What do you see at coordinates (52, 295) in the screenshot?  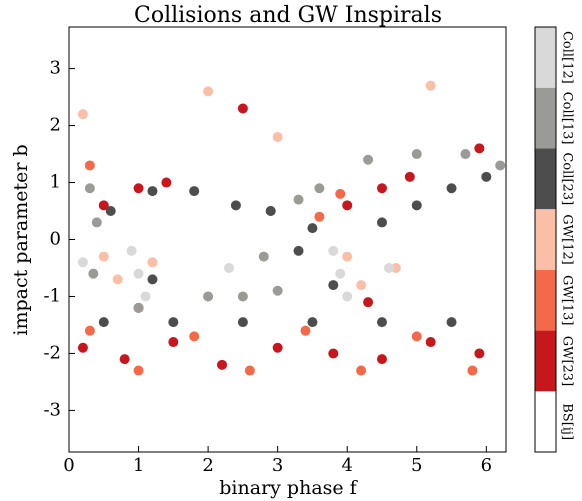 I see `y-tick-label: -1` at bounding box center [52, 295].